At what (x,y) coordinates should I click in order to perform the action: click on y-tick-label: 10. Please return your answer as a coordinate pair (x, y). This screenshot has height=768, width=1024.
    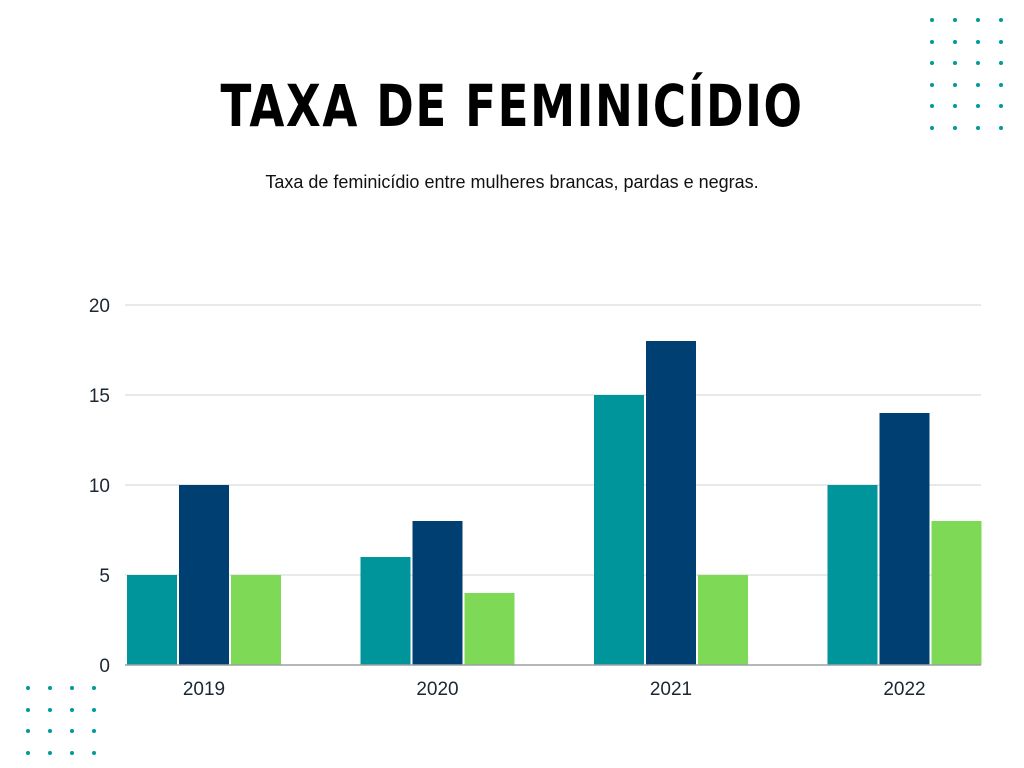
    Looking at the image, I should click on (99, 486).